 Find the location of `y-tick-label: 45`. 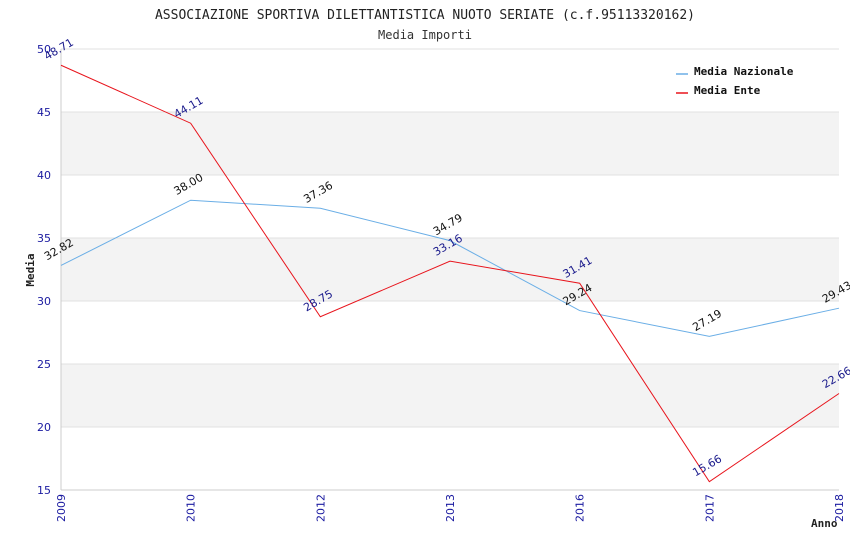

y-tick-label: 45 is located at coordinates (44, 112).